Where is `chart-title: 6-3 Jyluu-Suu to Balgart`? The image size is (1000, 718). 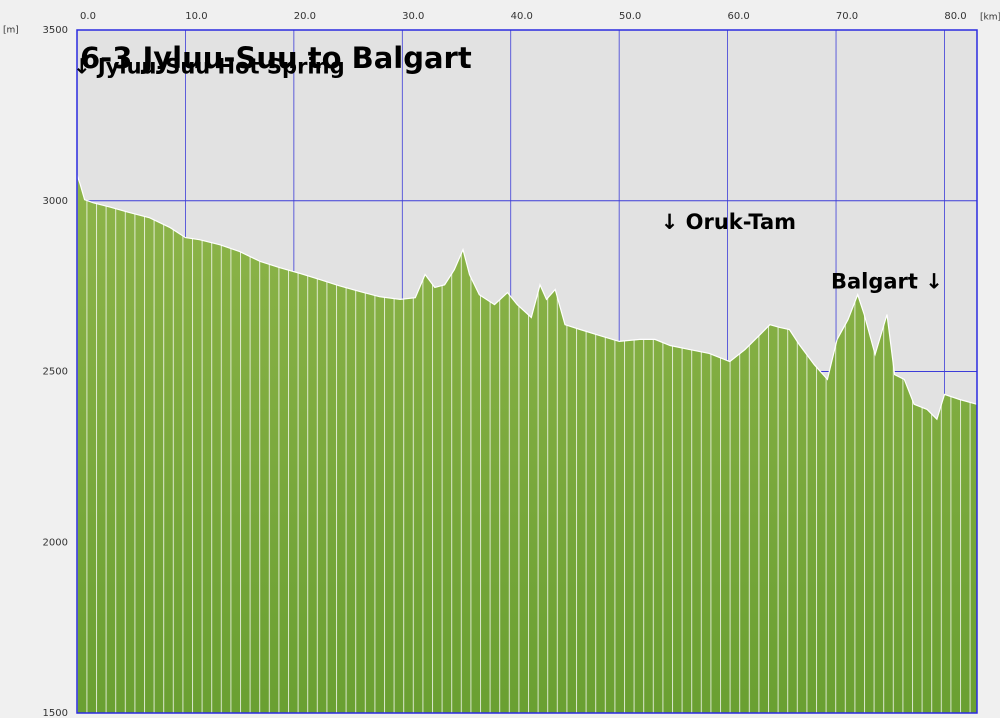
chart-title: 6-3 Jyluu-Suu to Balgart is located at coordinates (276, 58).